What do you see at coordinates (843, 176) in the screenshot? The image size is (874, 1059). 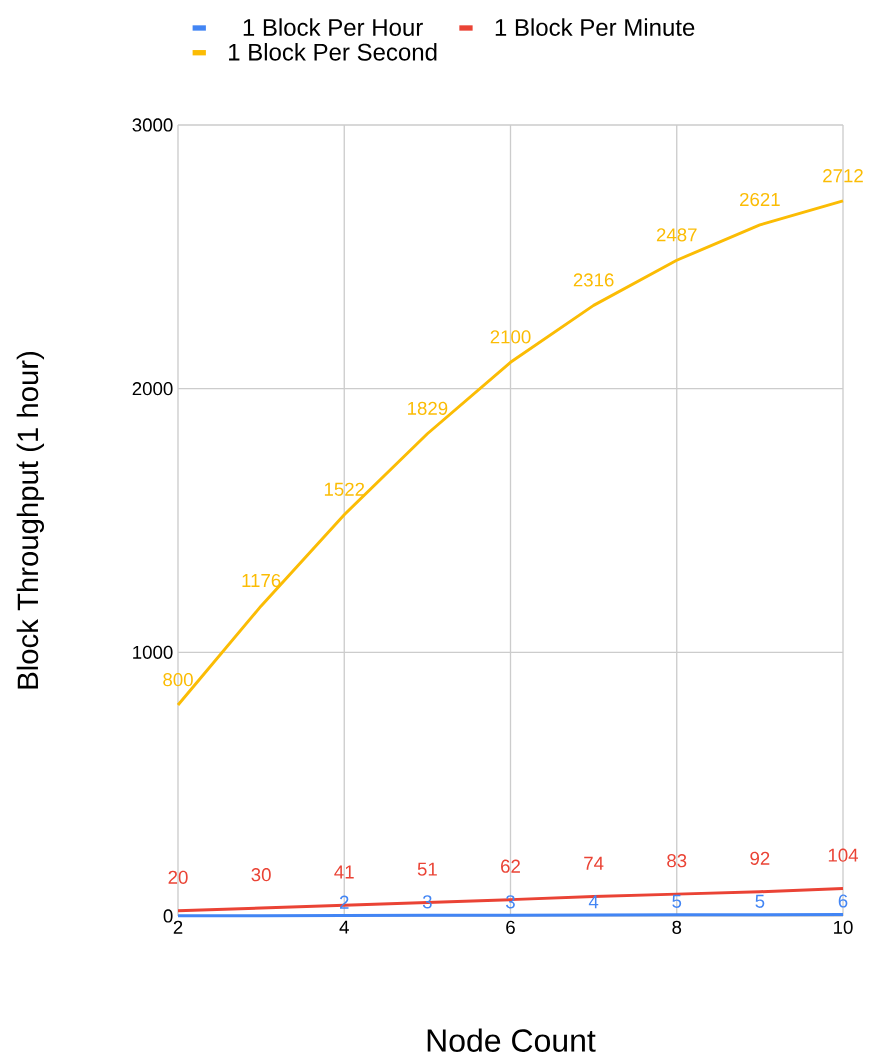 I see `data-label: 2712` at bounding box center [843, 176].